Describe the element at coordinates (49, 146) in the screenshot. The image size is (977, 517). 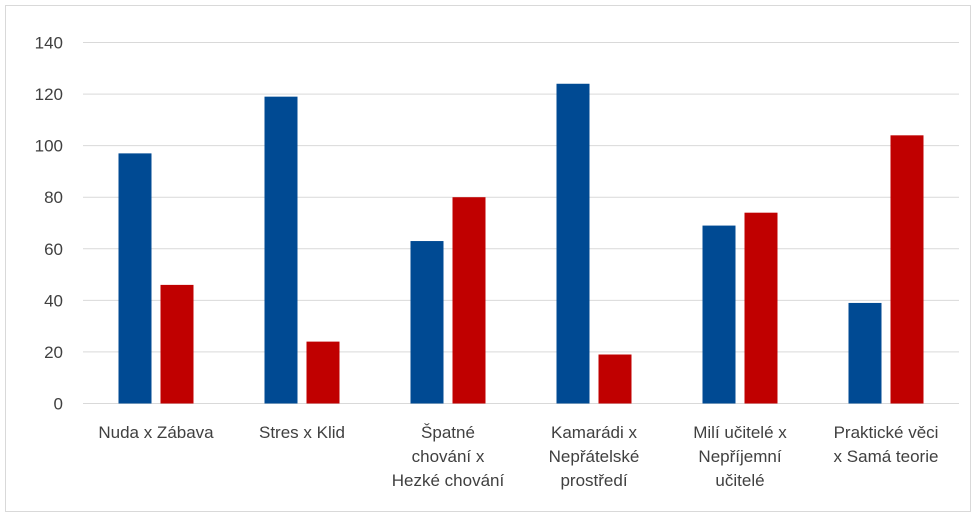
I see `y-tick-label: 100` at that location.